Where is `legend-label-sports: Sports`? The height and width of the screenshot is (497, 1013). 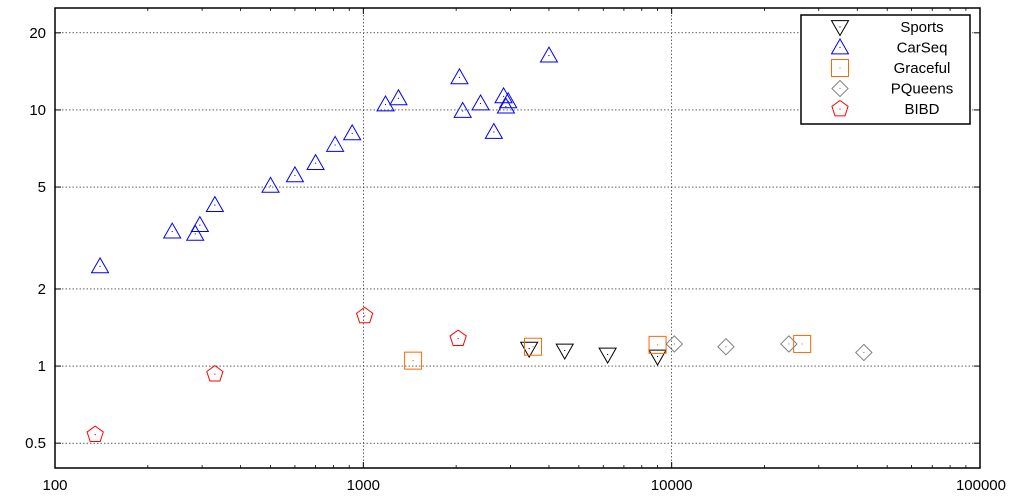
legend-label-sports: Sports is located at coordinates (921, 27).